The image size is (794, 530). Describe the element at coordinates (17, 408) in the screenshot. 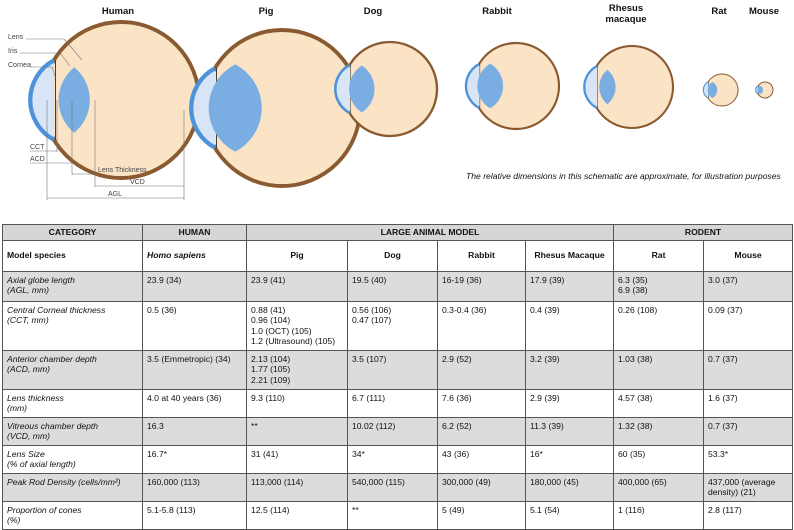

I see `cell-line: (mm)` at that location.